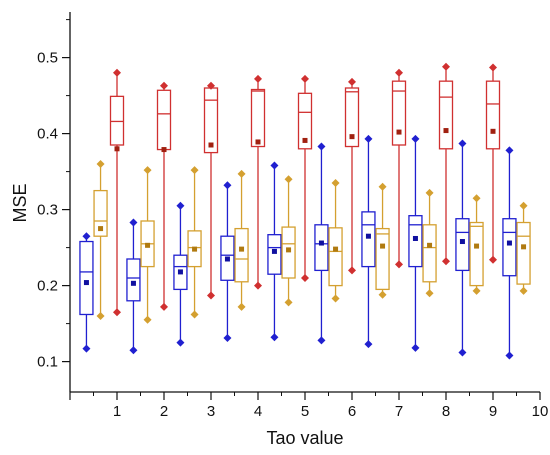 This screenshot has width=550, height=455. Describe the element at coordinates (47, 286) in the screenshot. I see `y-tick-label: 0.2` at that location.